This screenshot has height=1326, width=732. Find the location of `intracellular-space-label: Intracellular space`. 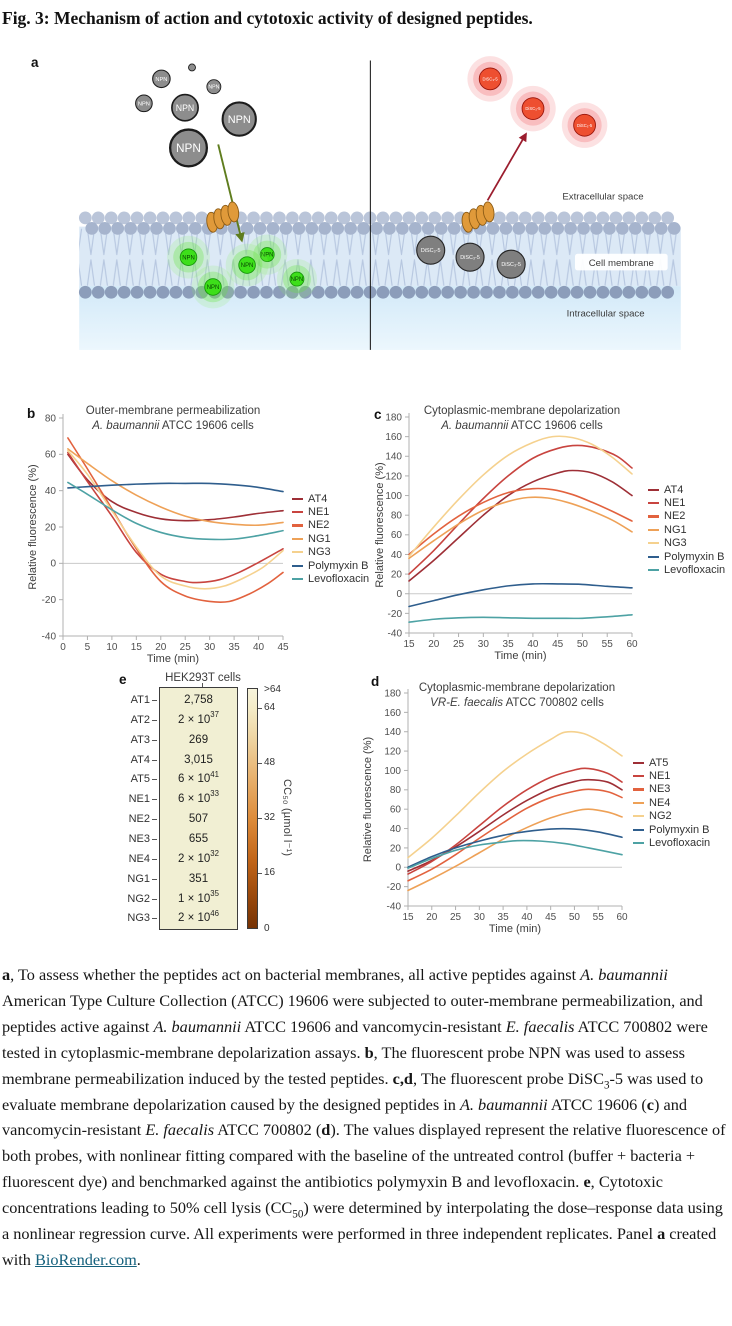

intracellular-space-label: Intracellular space is located at coordinates (606, 314).